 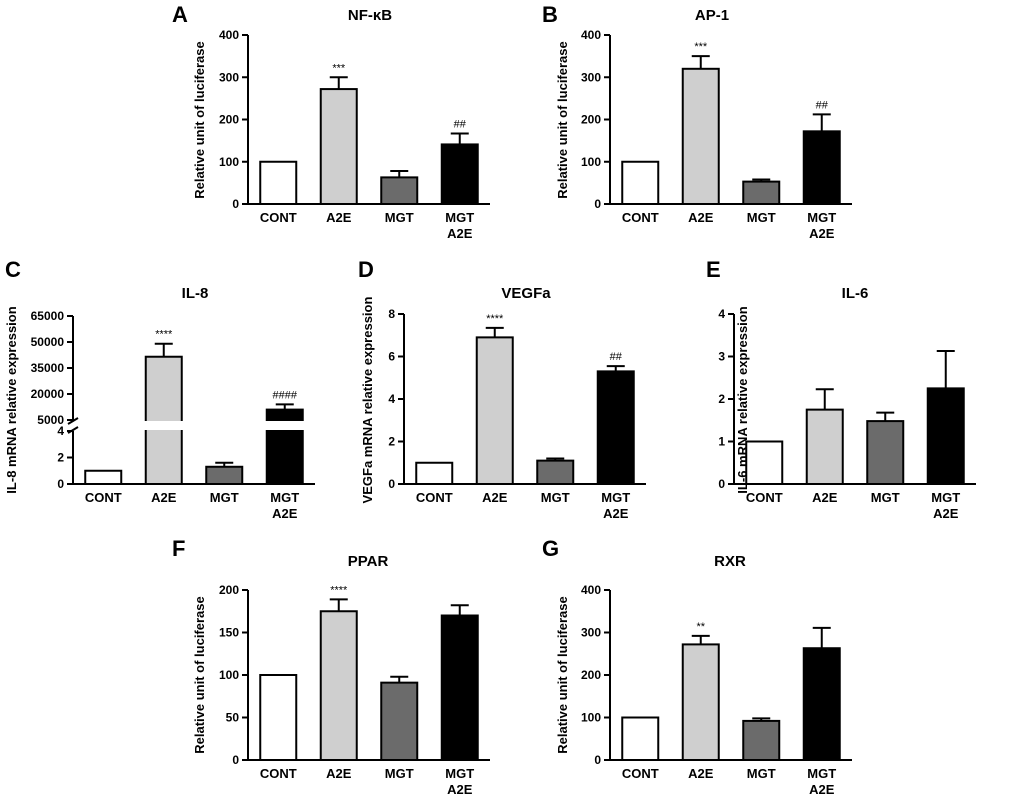 I want to click on chart-title: VEGFa, so click(x=526, y=293).